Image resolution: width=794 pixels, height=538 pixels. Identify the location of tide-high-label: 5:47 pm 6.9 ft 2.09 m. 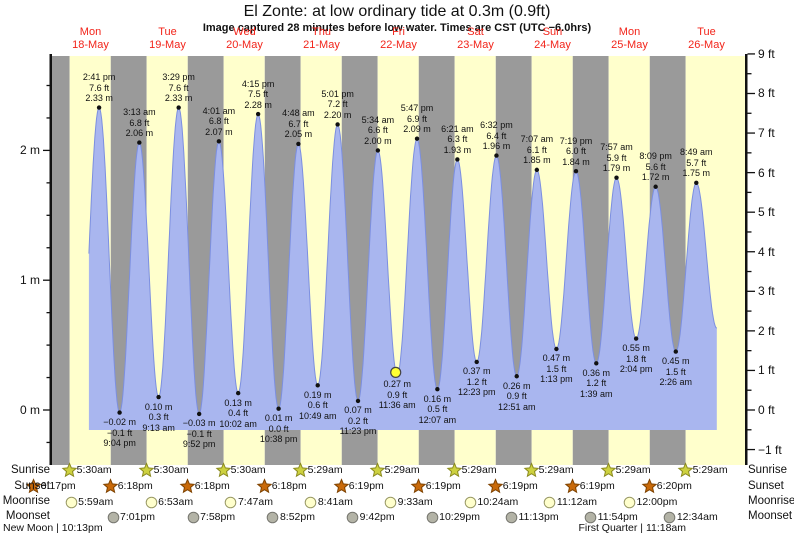
(417, 119).